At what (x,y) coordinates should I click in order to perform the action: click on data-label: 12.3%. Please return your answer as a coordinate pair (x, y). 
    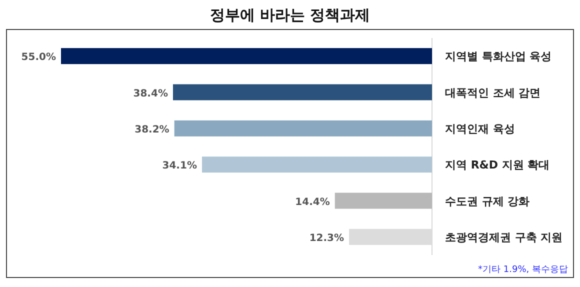
    Looking at the image, I should click on (326, 238).